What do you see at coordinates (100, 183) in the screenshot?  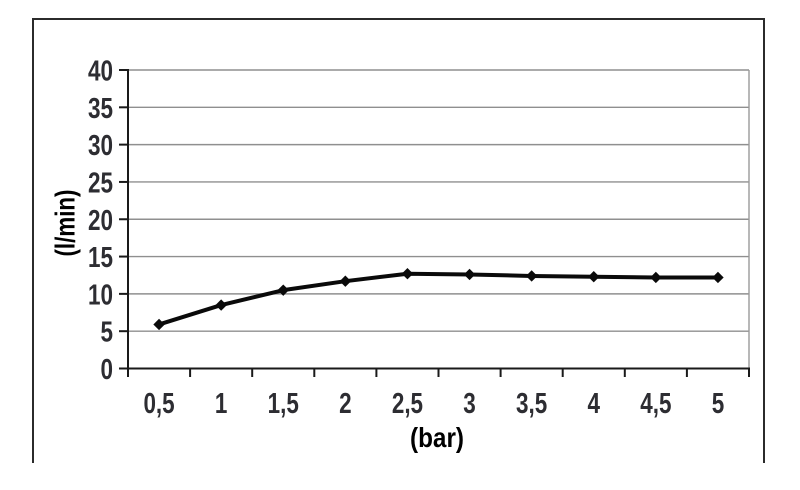 I see `y-tick-label: 25` at bounding box center [100, 183].